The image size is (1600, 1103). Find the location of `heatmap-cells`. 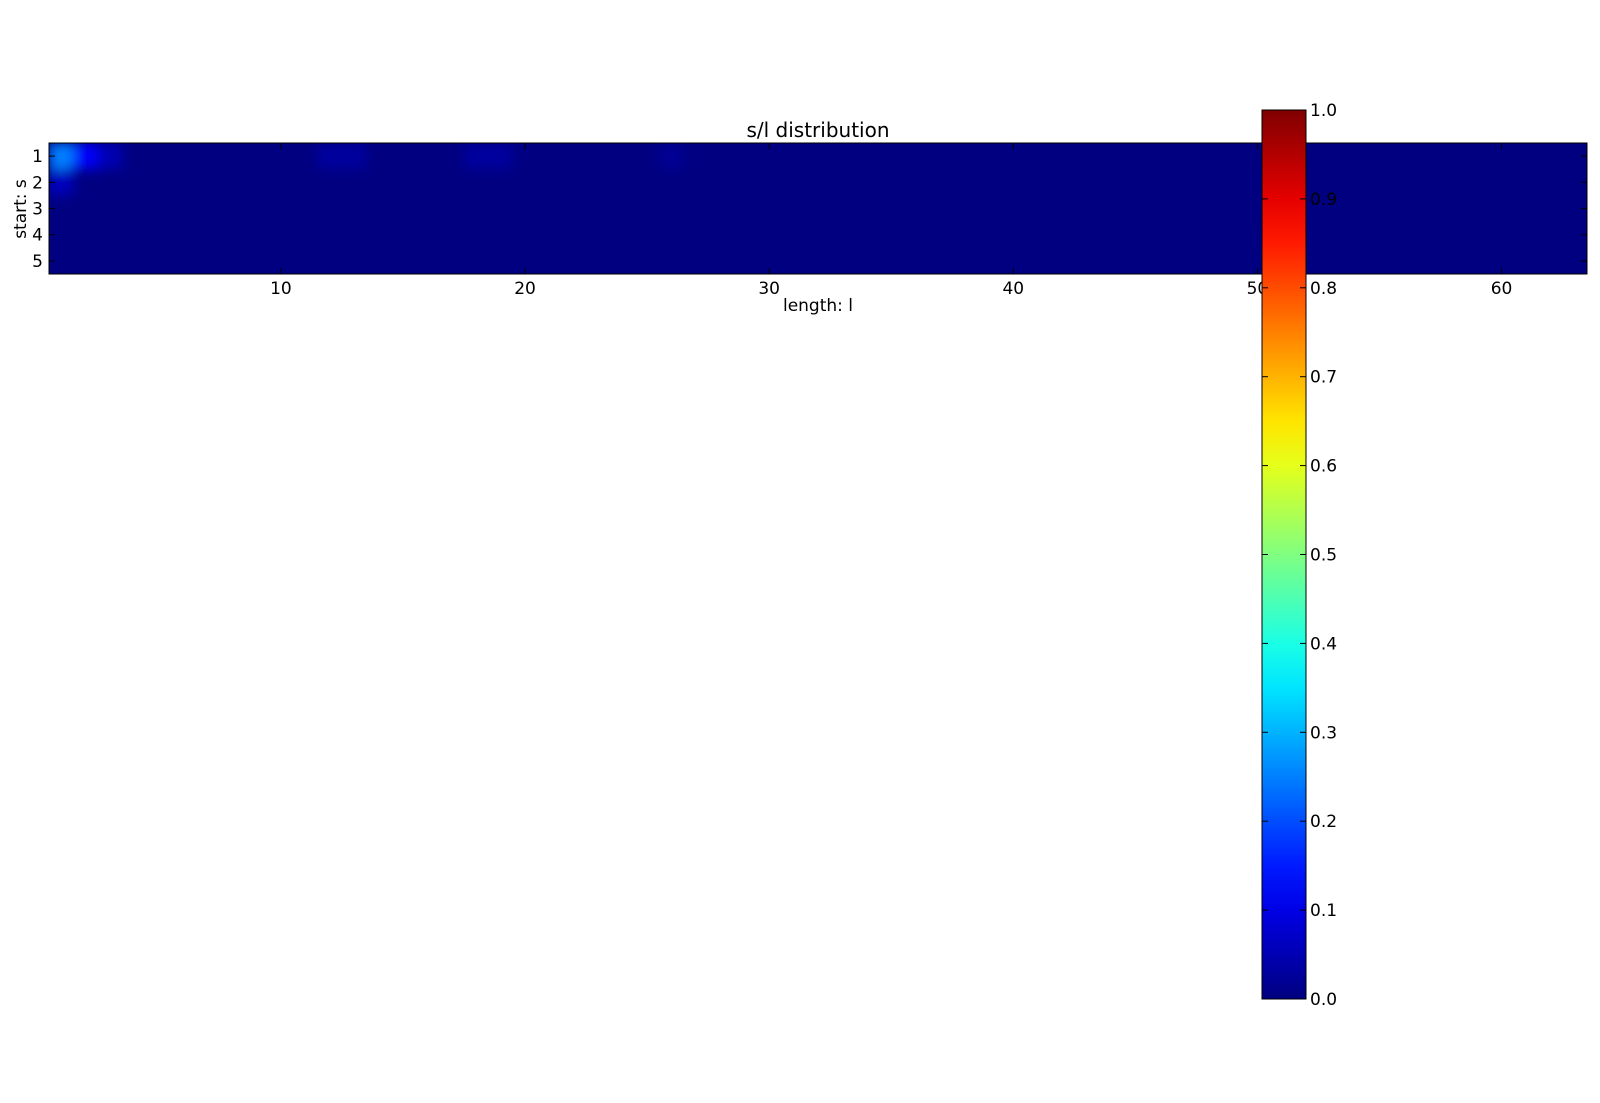

heatmap-cells is located at coordinates (366, 169).